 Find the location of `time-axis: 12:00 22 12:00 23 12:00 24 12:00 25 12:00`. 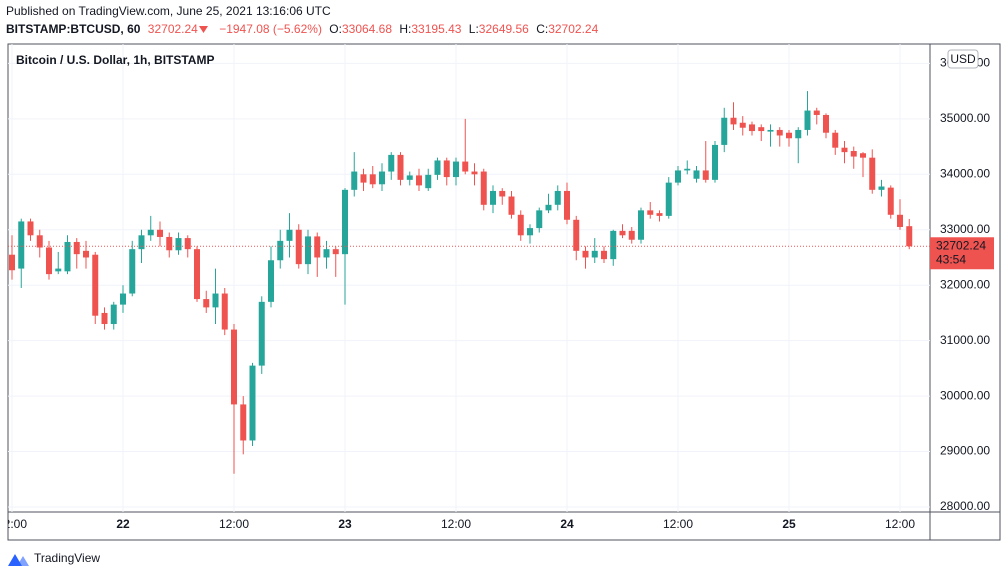

time-axis: 12:00 22 12:00 23 12:00 24 12:00 25 12:00 is located at coordinates (457, 524).